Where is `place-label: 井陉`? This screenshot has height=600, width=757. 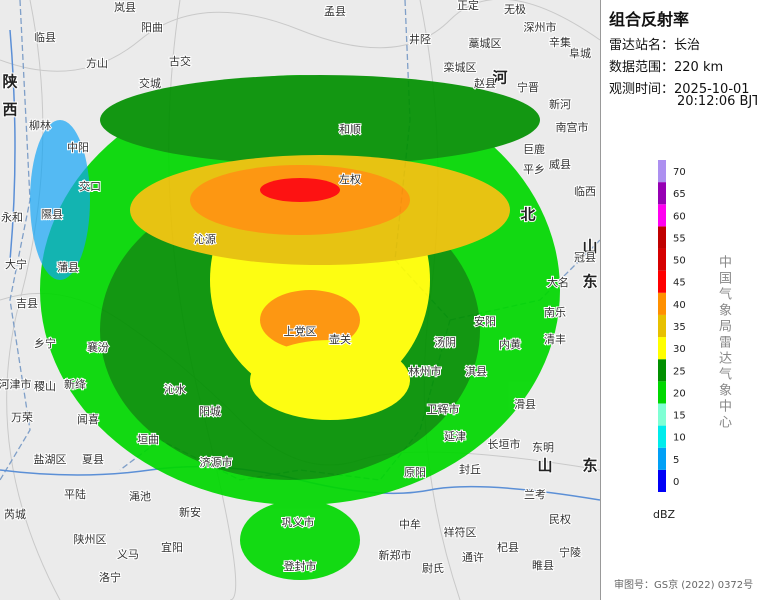 place-label: 井陉 is located at coordinates (420, 39).